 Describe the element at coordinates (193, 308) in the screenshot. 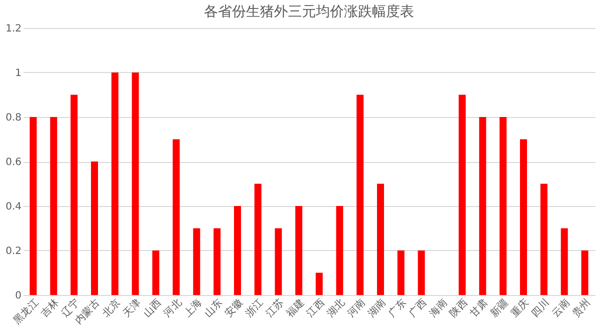

I see `x-tick-label: 上海` at that location.